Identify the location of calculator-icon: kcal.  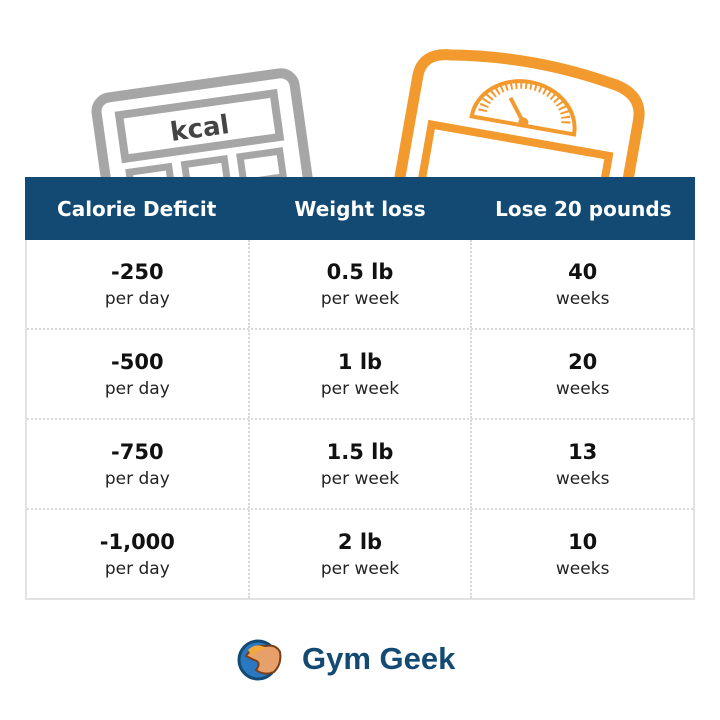
(203, 124).